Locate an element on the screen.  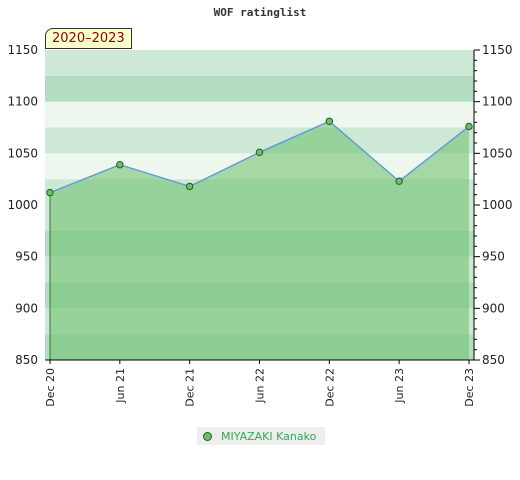
x-tick-label: Dec 22 is located at coordinates (329, 387).